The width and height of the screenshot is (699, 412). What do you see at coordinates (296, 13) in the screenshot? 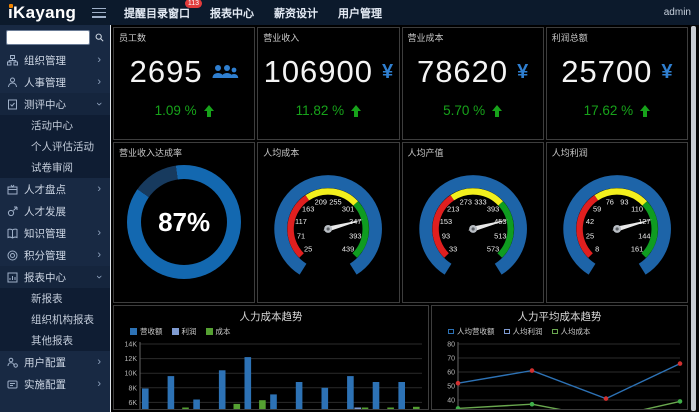
I see `nav-item-payroll: 薪资设计` at bounding box center [296, 13].